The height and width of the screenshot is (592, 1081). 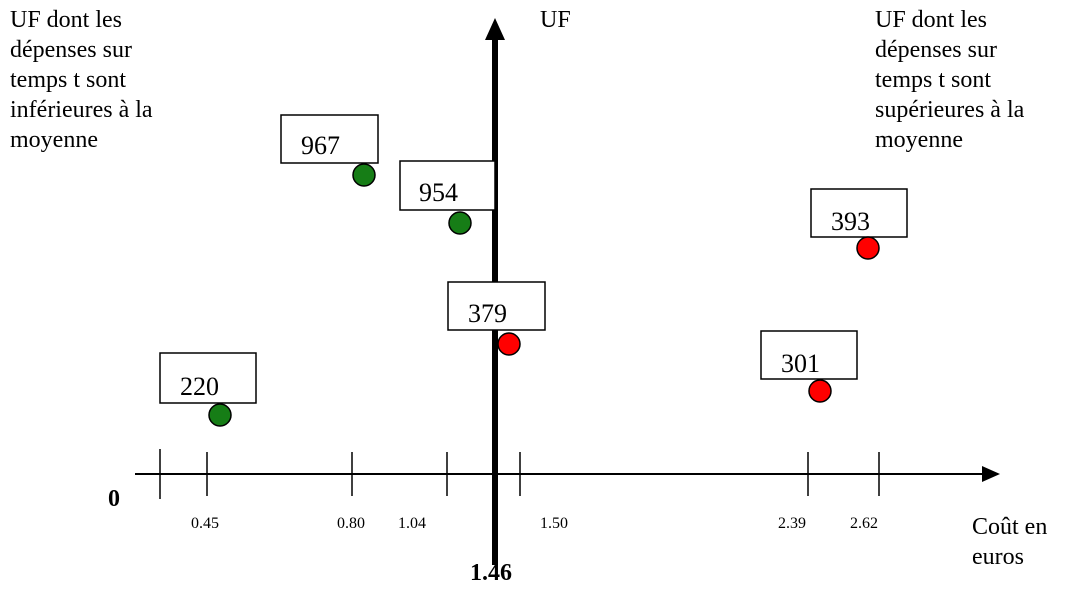 What do you see at coordinates (800, 363) in the screenshot?
I see `unit-label-301: 301` at bounding box center [800, 363].